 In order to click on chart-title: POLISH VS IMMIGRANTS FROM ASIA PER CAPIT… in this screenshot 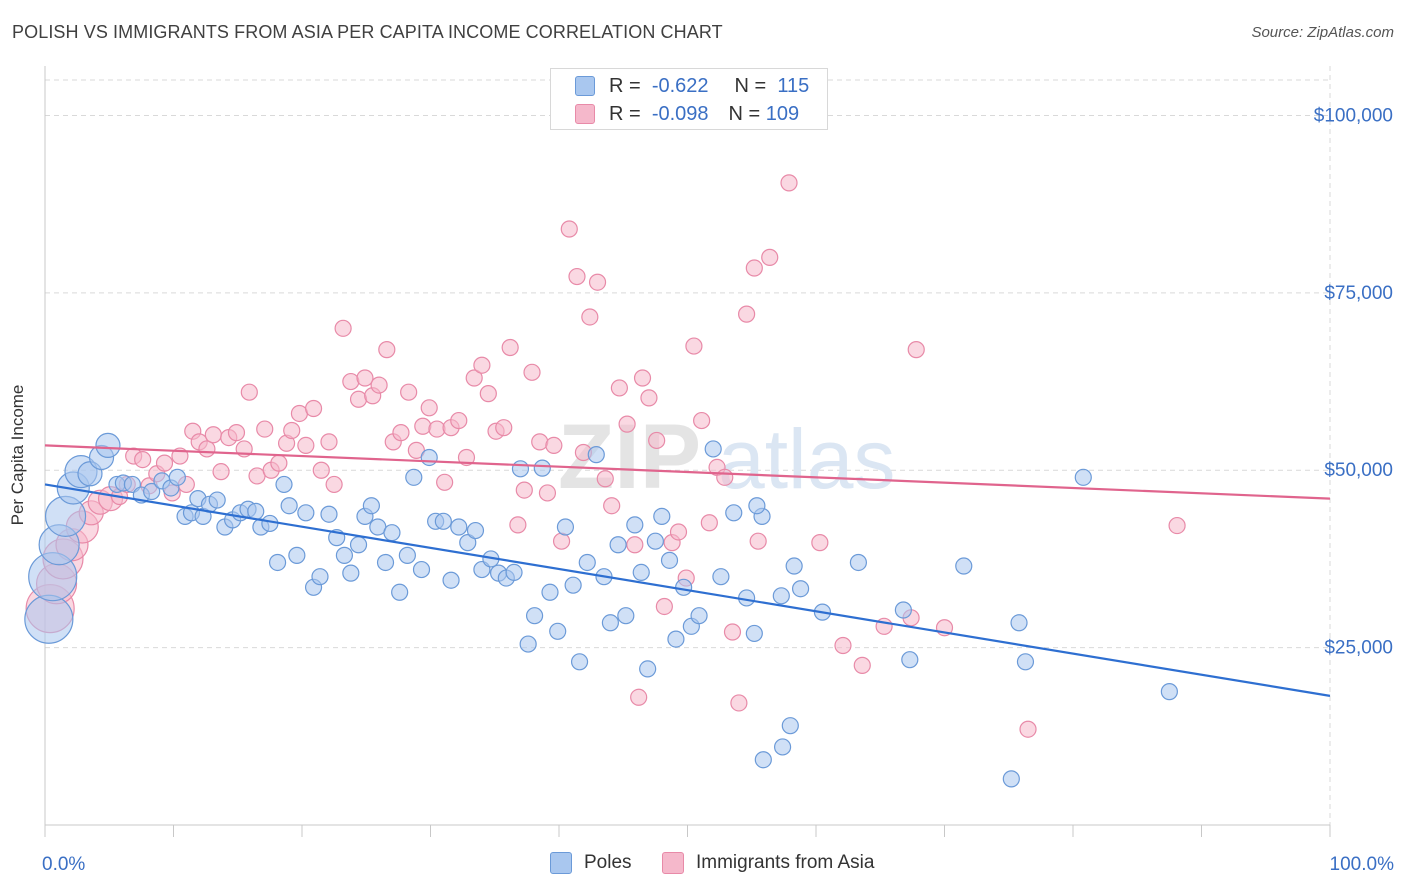, I will do `click(367, 32)`.